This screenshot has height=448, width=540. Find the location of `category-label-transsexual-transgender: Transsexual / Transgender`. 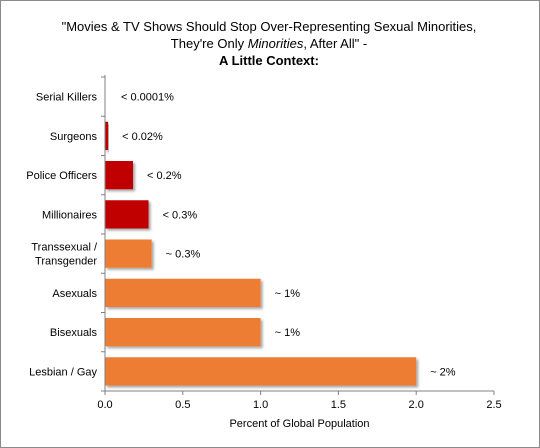

category-label-transsexual-transgender: Transsexual / Transgender is located at coordinates (64, 255).